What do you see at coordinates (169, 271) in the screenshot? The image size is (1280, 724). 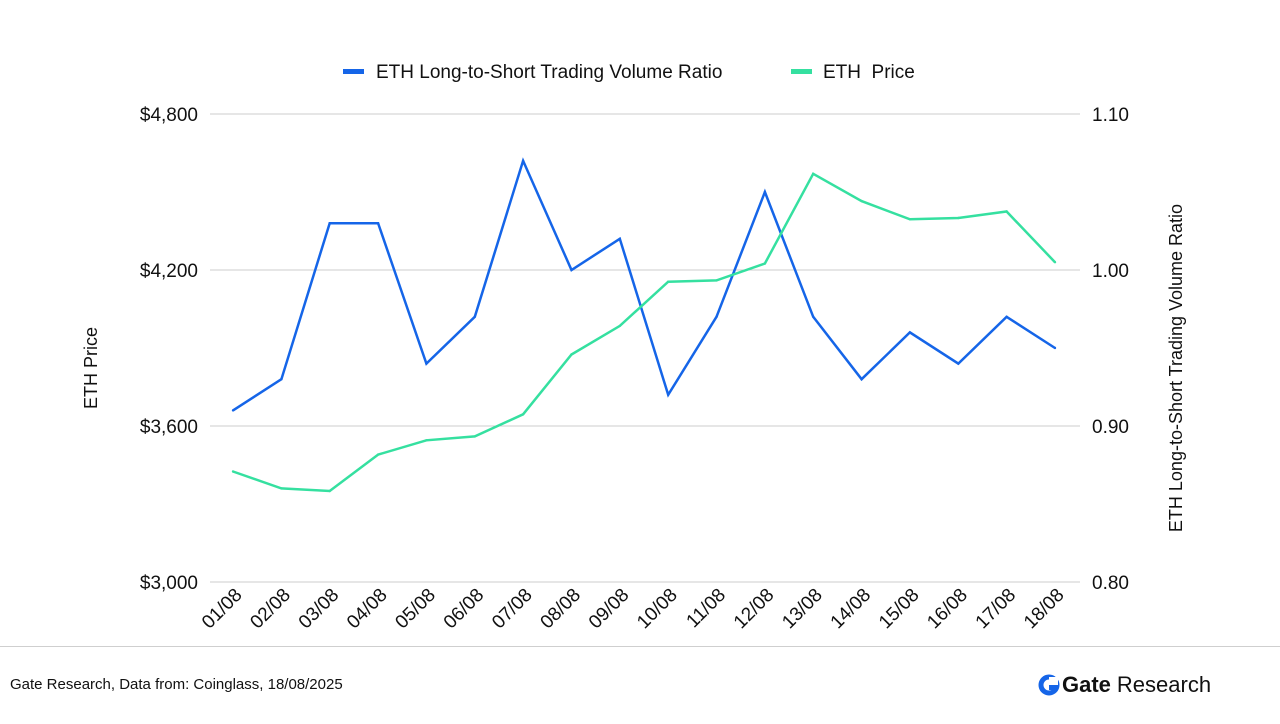 I see `y-left-tick-label: $4,200` at bounding box center [169, 271].